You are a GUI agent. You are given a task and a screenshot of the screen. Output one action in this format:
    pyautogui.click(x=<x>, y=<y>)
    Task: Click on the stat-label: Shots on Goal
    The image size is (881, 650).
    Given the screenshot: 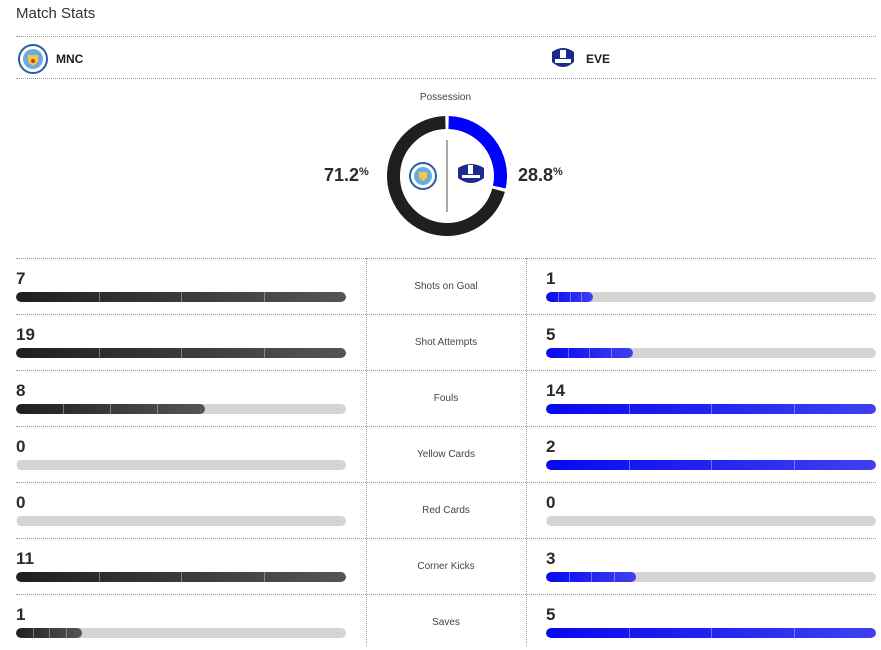 What is the action you would take?
    pyautogui.click(x=446, y=286)
    